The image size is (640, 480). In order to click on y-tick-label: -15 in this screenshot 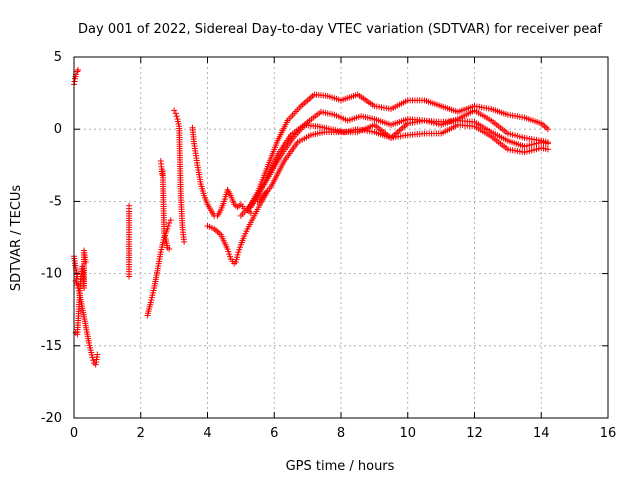, I will do `click(51, 346)`.